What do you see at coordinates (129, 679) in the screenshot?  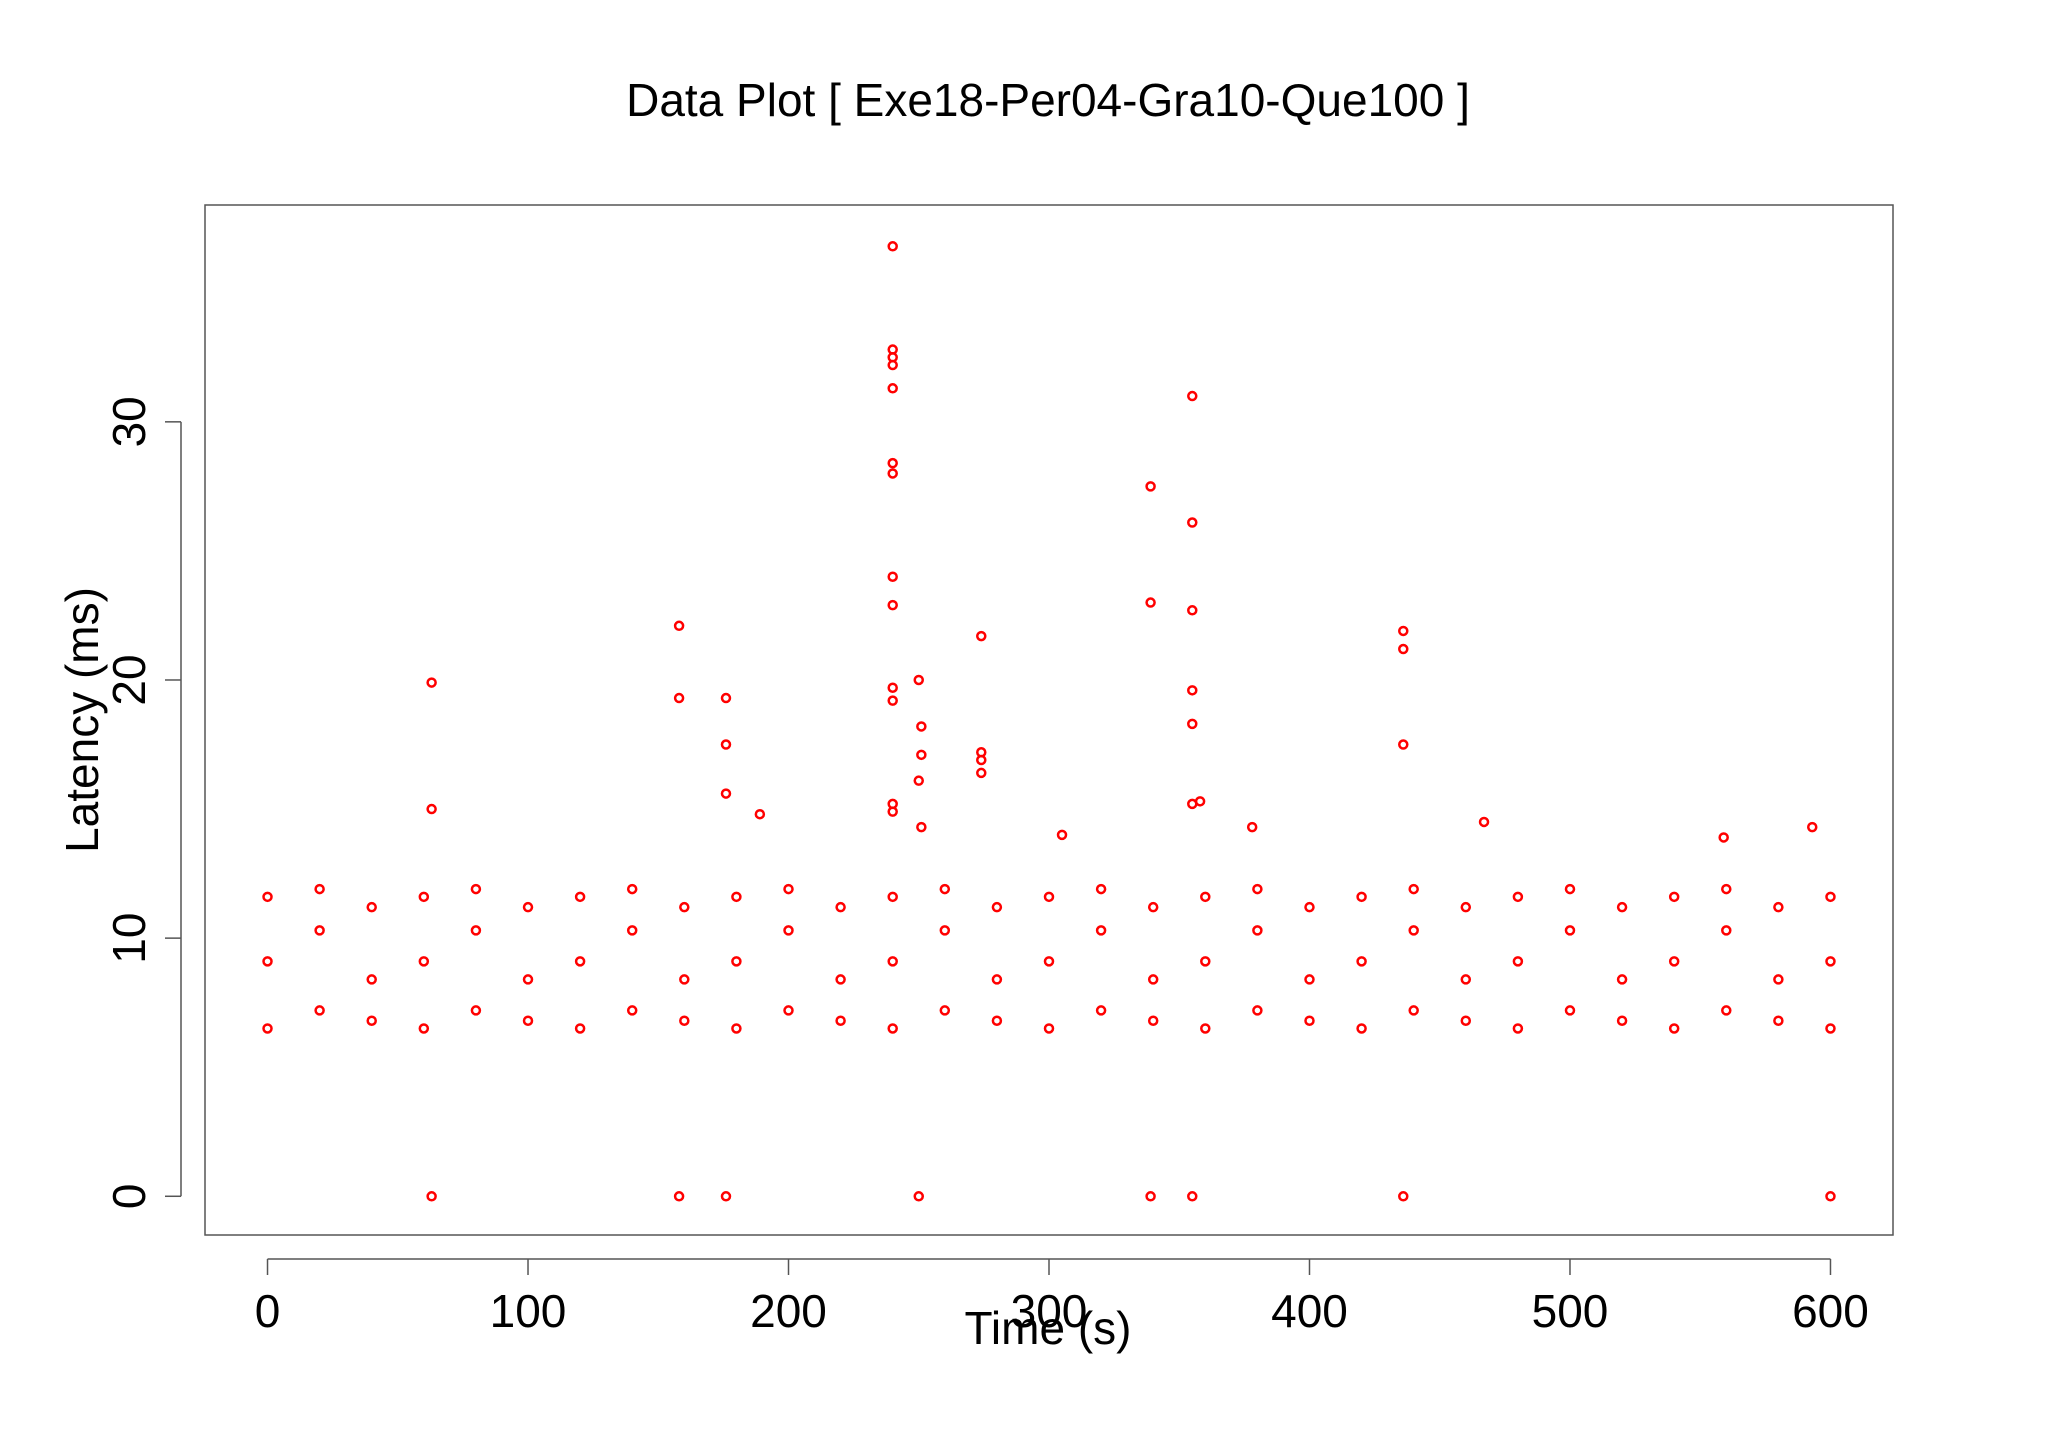 I see `y-tick-label: 20` at bounding box center [129, 679].